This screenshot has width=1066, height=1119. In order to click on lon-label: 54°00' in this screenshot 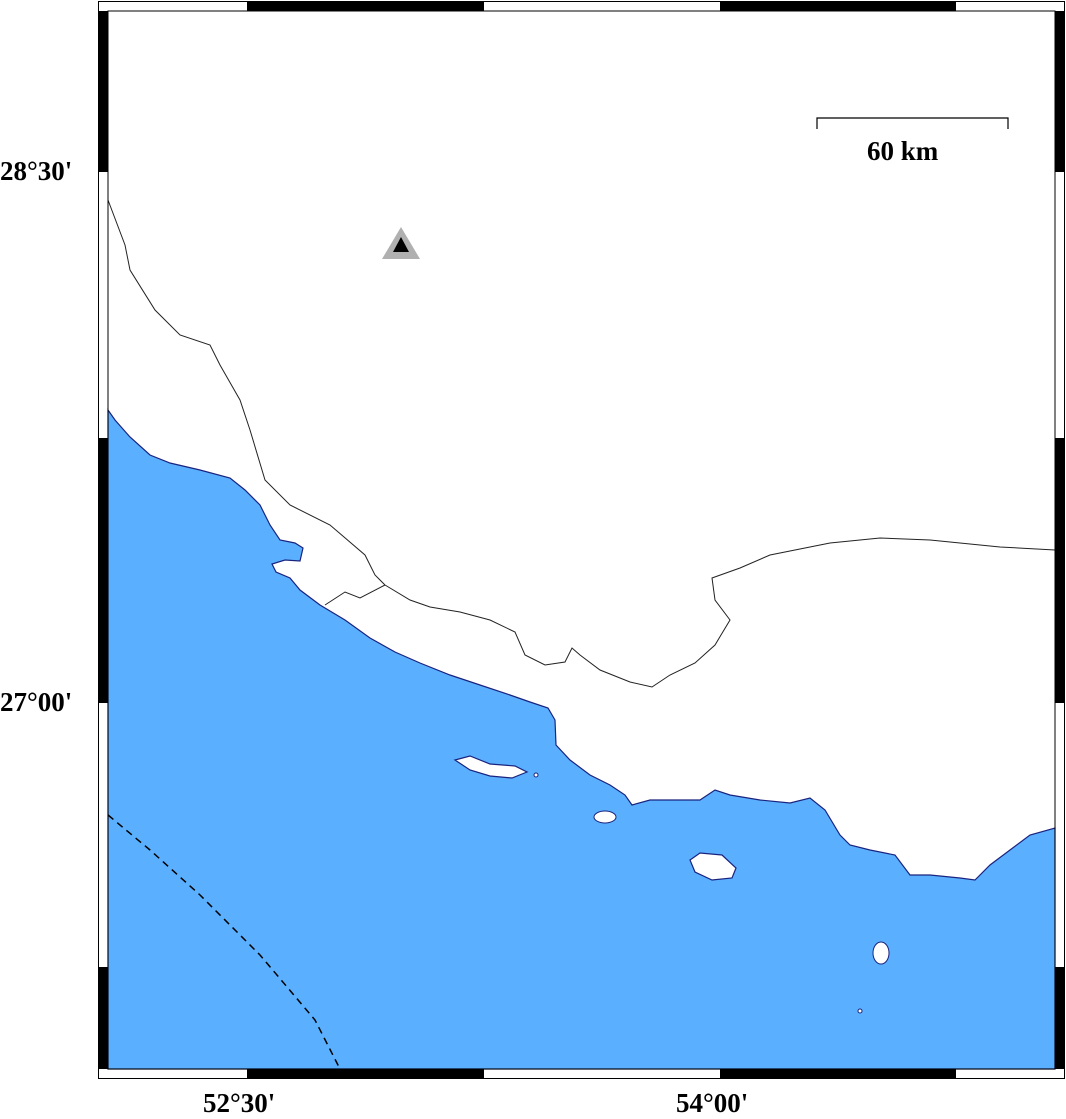, I will do `click(712, 1103)`.